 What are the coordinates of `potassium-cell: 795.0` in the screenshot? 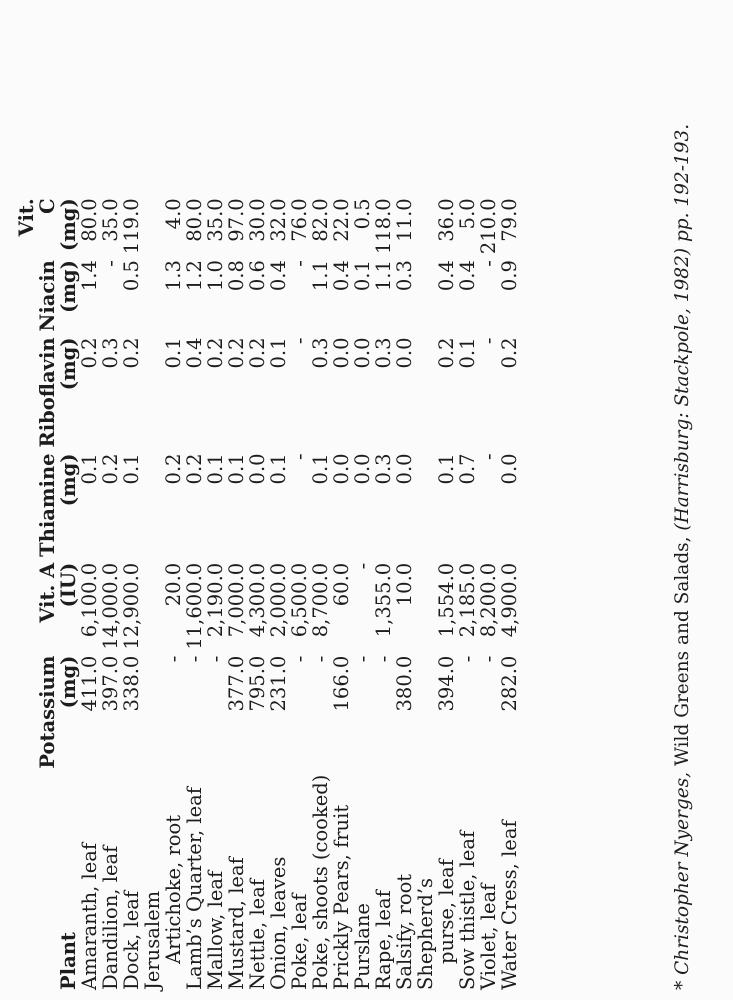 It's located at (257, 683).